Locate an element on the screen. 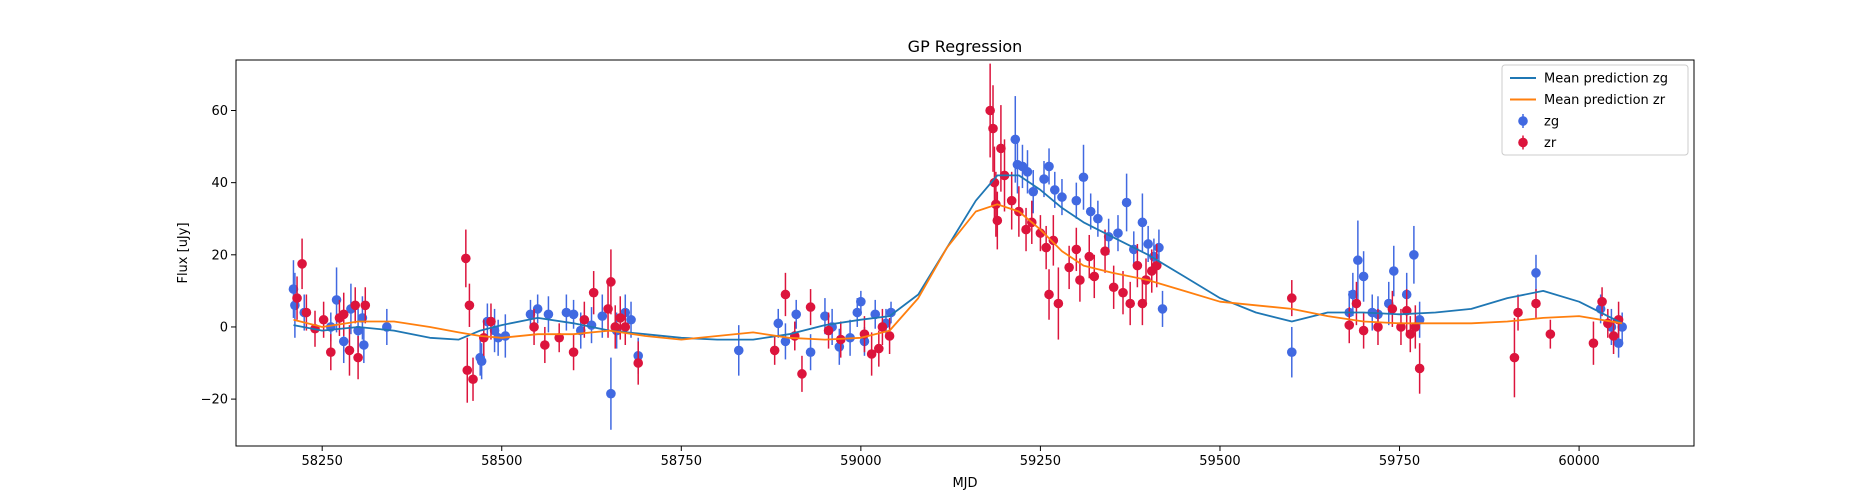 The width and height of the screenshot is (1875, 500). y-axis-label: Flux [uJy] is located at coordinates (183, 252).